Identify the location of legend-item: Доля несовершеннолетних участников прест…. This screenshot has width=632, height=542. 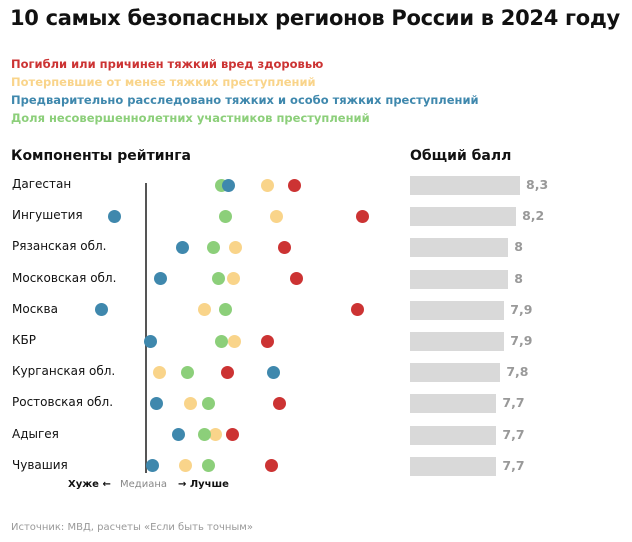
(190, 118).